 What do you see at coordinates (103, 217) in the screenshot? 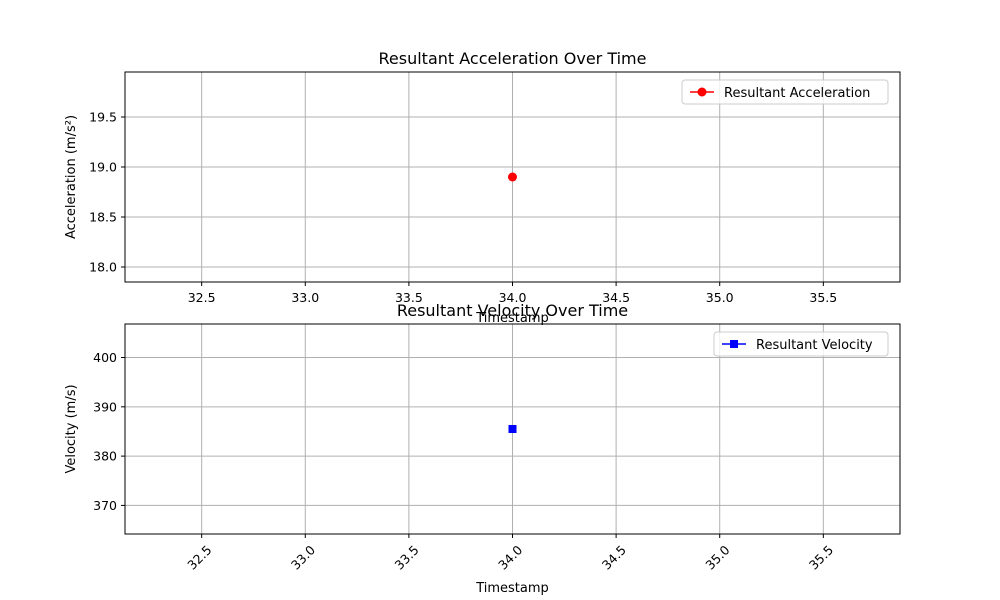
I see `y-tick-label: 18.5` at bounding box center [103, 217].